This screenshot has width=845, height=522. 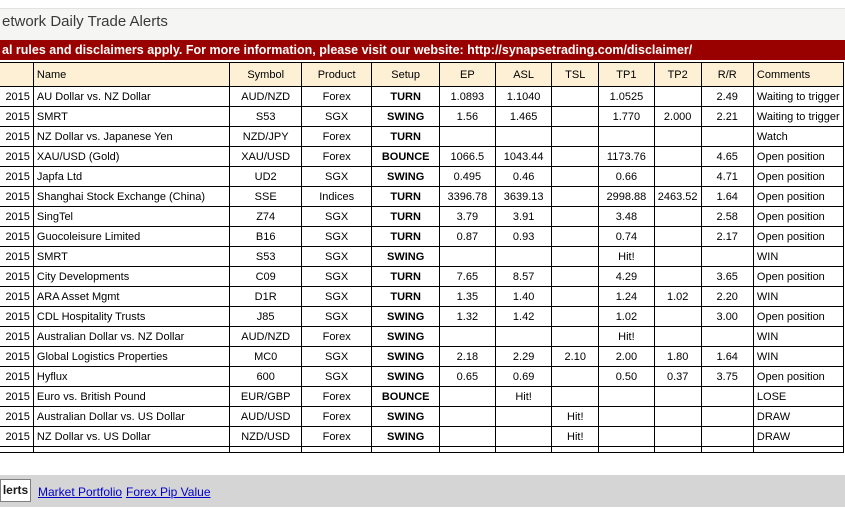 What do you see at coordinates (677, 116) in the screenshot?
I see `cell-tp2: 2.000` at bounding box center [677, 116].